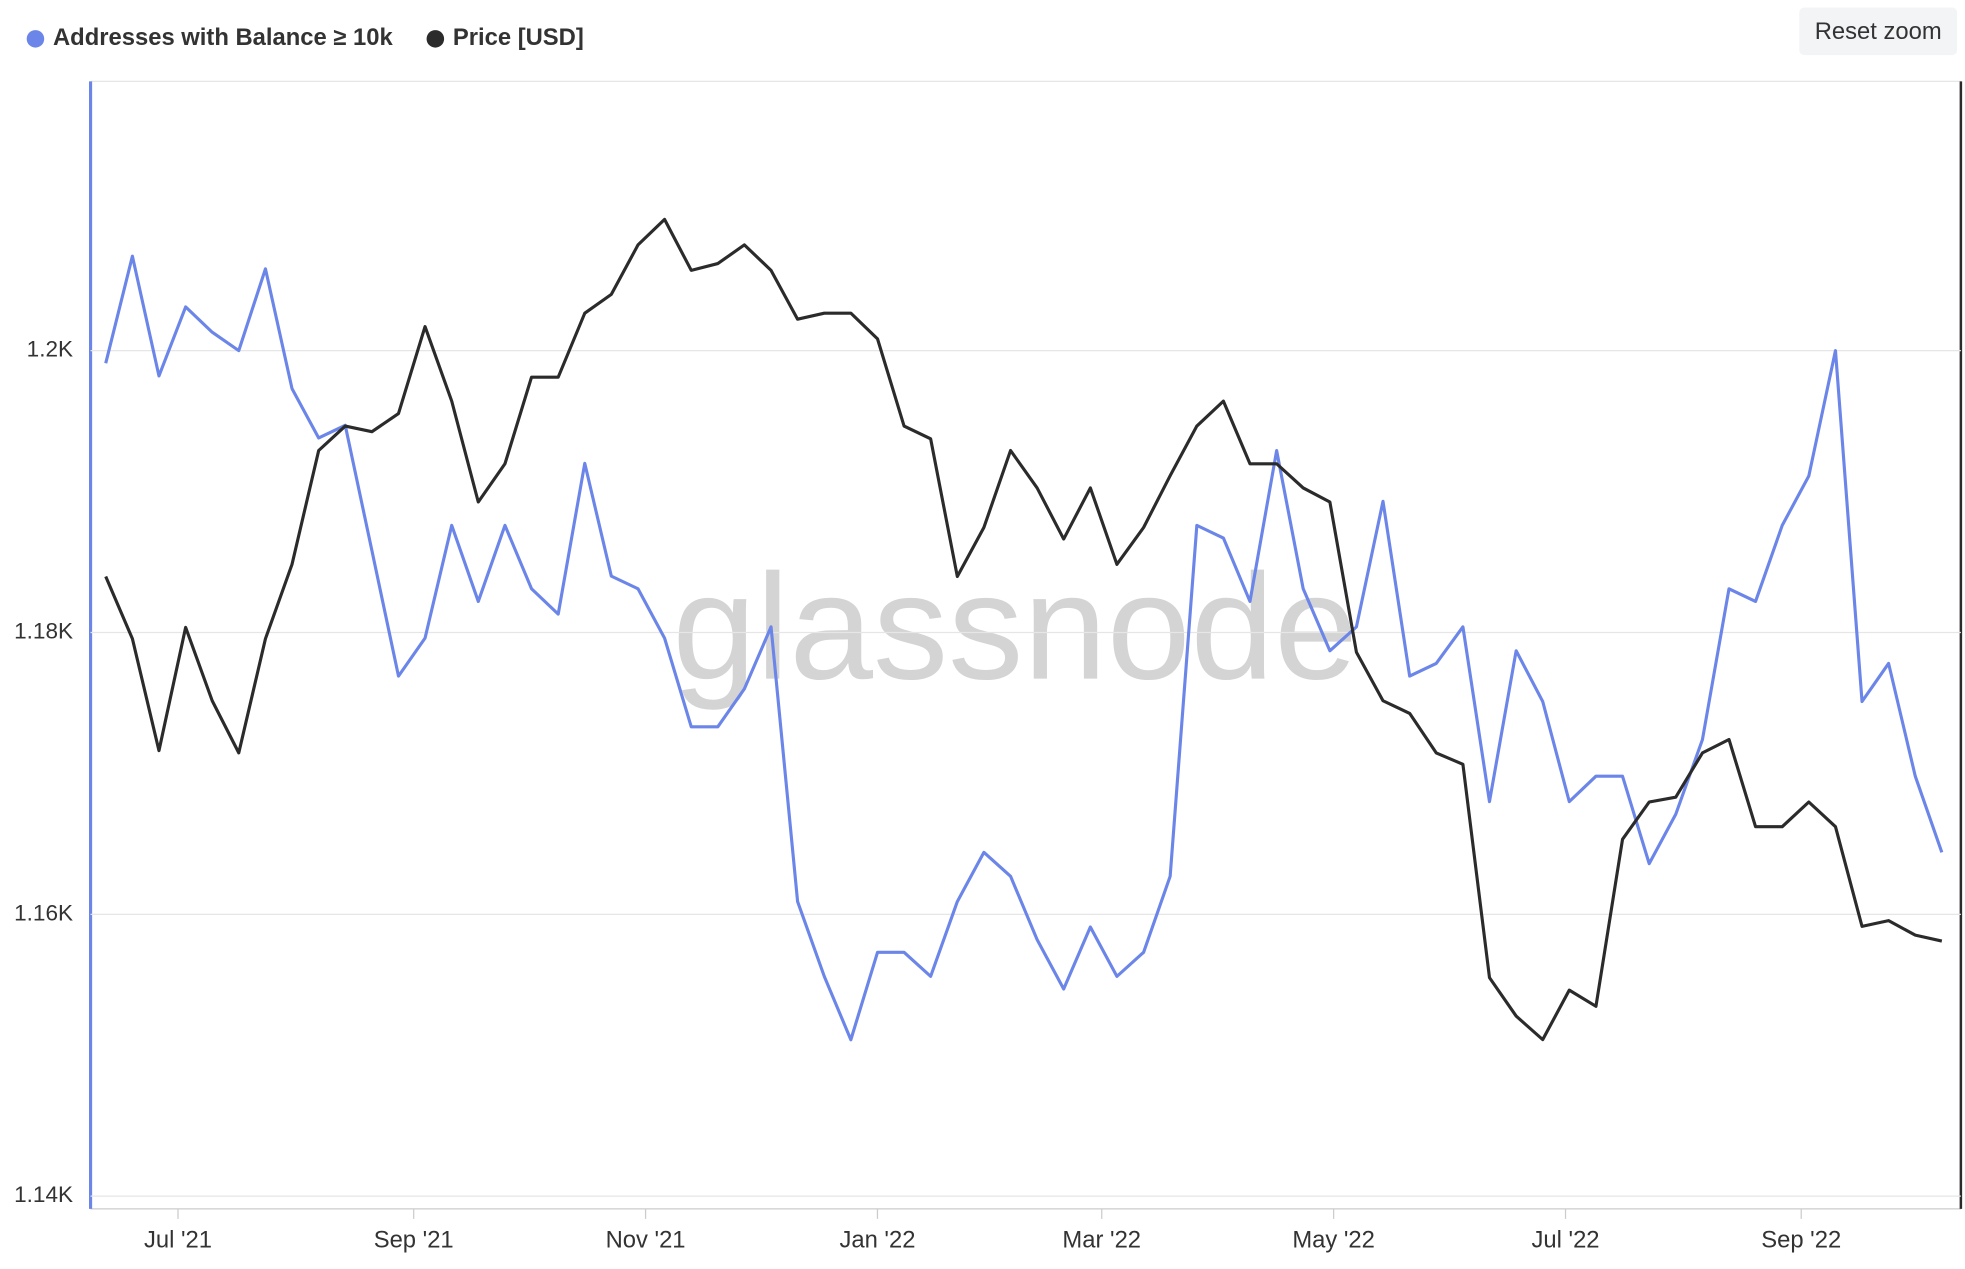 Image resolution: width=1965 pixels, height=1269 pixels. I want to click on y-tick-label: 1.14K, so click(43, 1194).